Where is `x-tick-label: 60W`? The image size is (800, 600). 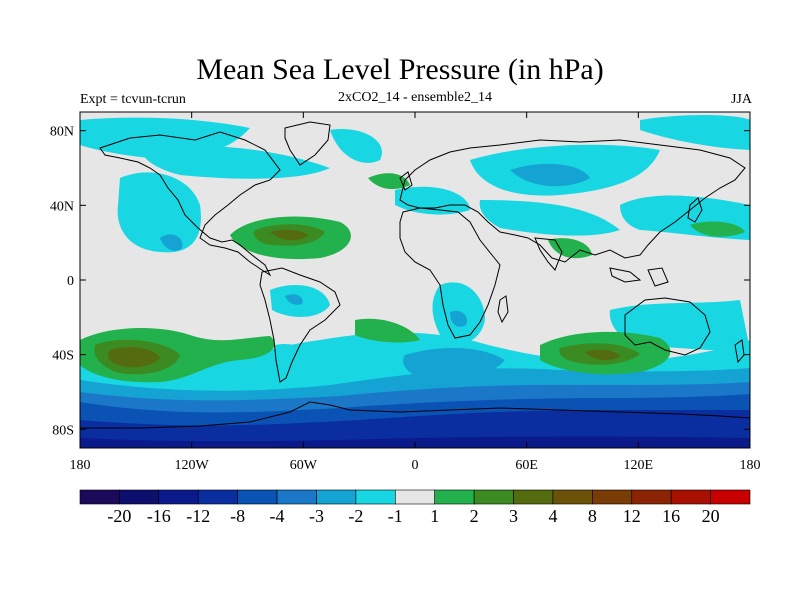
x-tick-label: 60W is located at coordinates (304, 465).